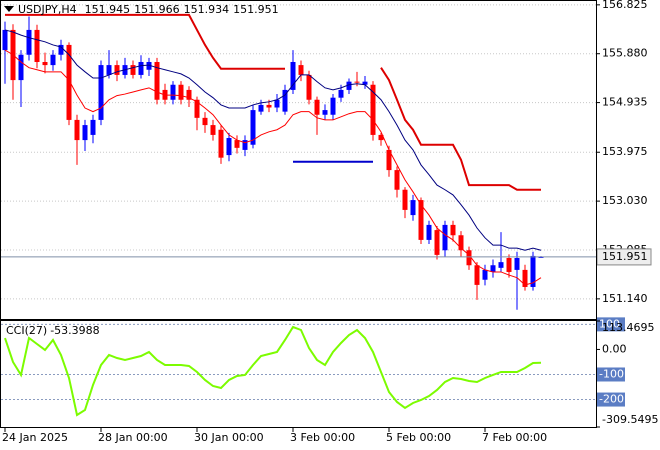 This screenshot has height=450, width=660. I want to click on level-label: -200, so click(611, 399).